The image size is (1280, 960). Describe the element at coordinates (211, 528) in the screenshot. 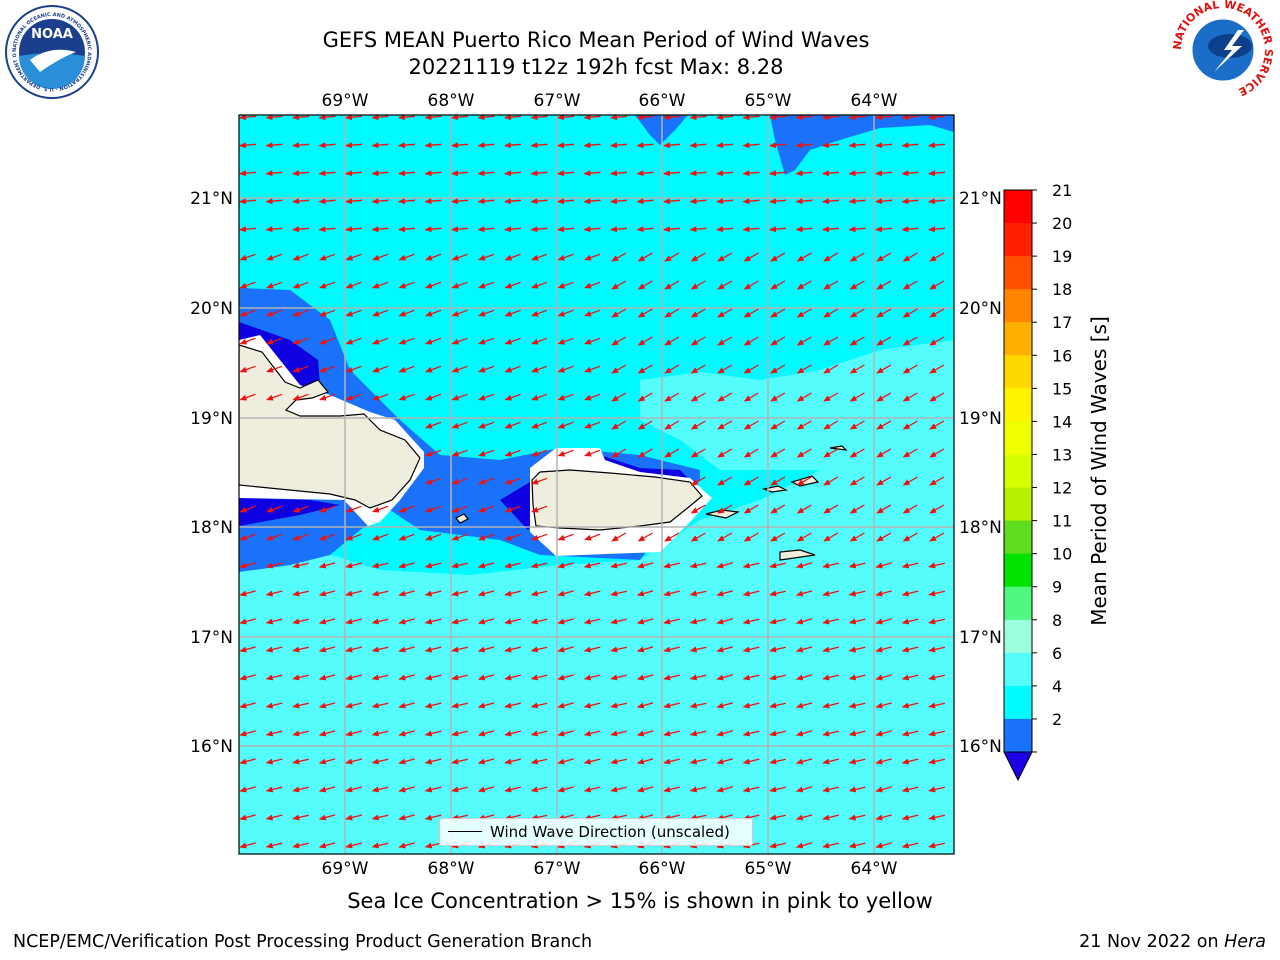

I see `lat-tick-left: 18°N` at that location.